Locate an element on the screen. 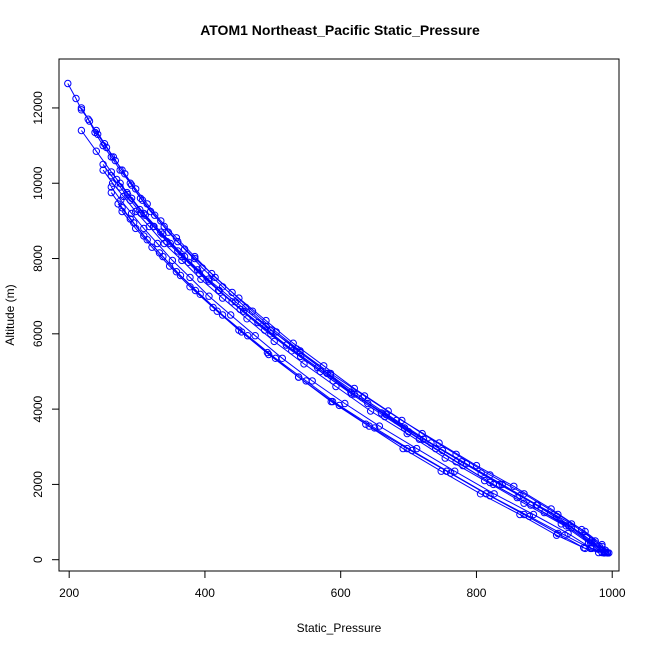  y-axis: 0 2000 4000 6000 8000 10000 12000 is located at coordinates (45, 327).